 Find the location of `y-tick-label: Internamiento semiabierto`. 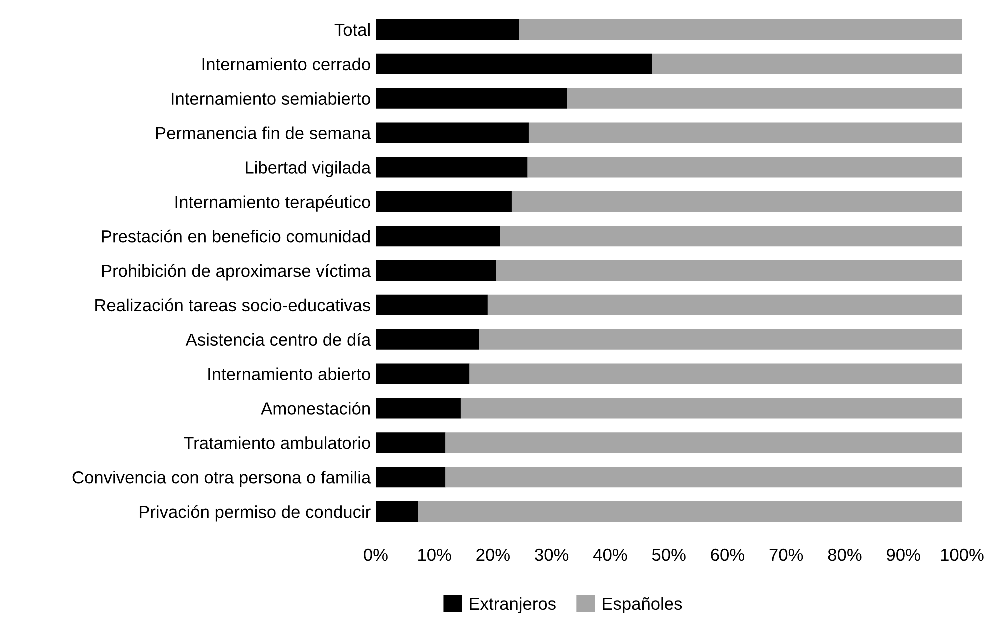

y-tick-label: Internamiento semiabierto is located at coordinates (271, 99).